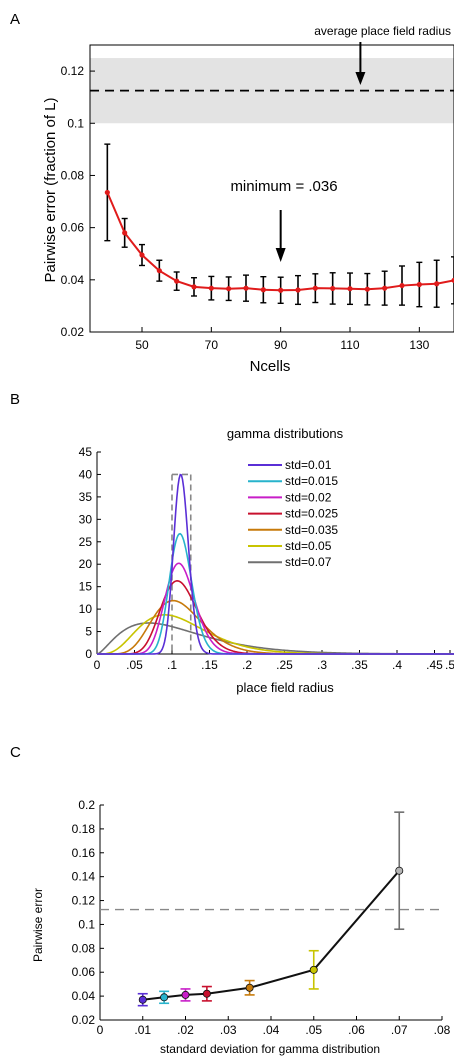 The width and height of the screenshot is (454, 1062). Describe the element at coordinates (280, 255) in the screenshot. I see `panel-a-minimum-arrowhead` at that location.